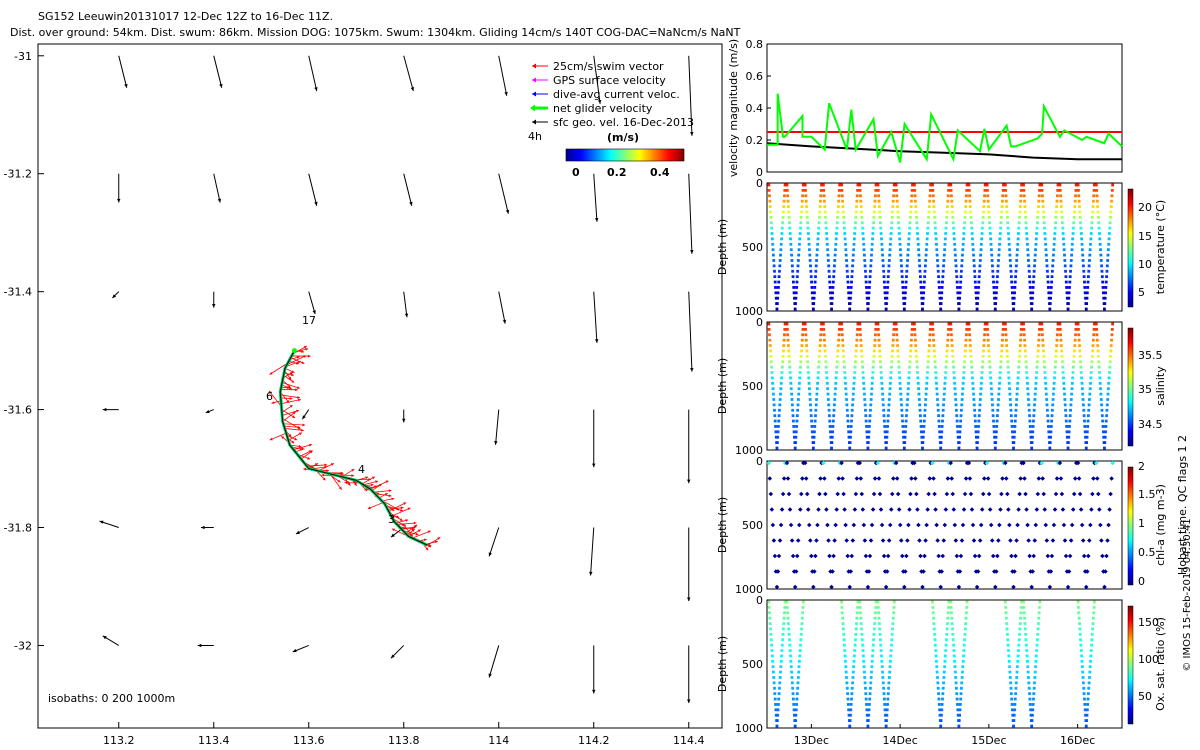 This screenshot has height=750, width=1200. Describe the element at coordinates (759, 322) in the screenshot. I see `sal-ytick: 0` at that location.